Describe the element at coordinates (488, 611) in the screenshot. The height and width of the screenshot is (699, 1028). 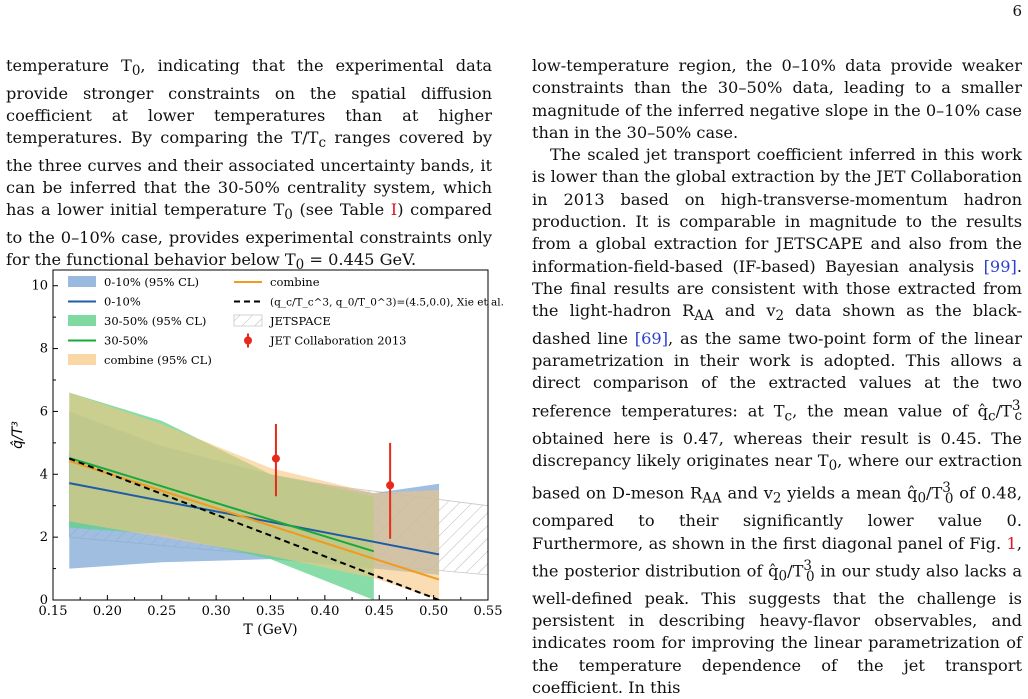
I see `x-tick-label-8: 0.55` at that location.